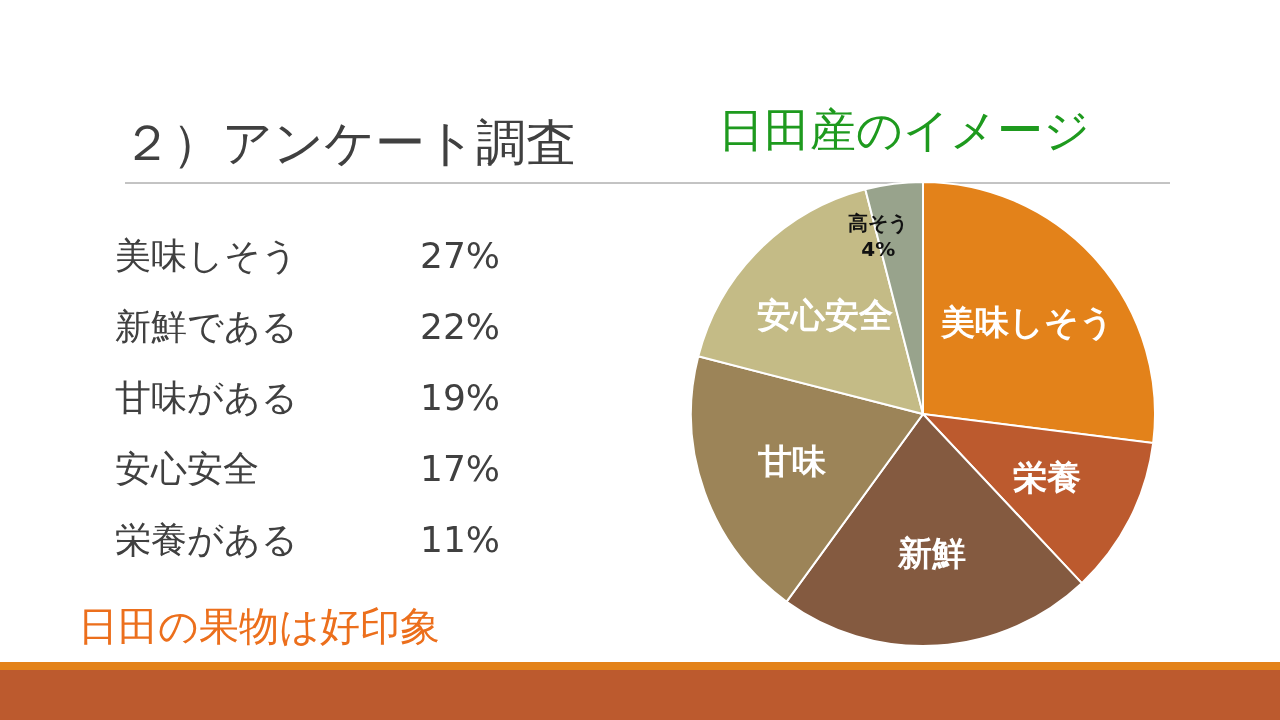 The width and height of the screenshot is (1280, 720). What do you see at coordinates (931, 552) in the screenshot?
I see `slice-label: 新鮮` at bounding box center [931, 552].